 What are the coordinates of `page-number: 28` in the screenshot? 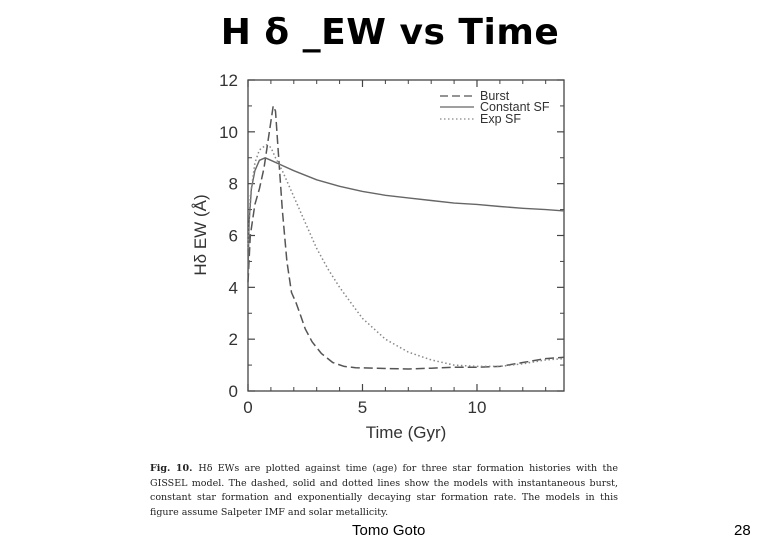 It's located at (742, 530).